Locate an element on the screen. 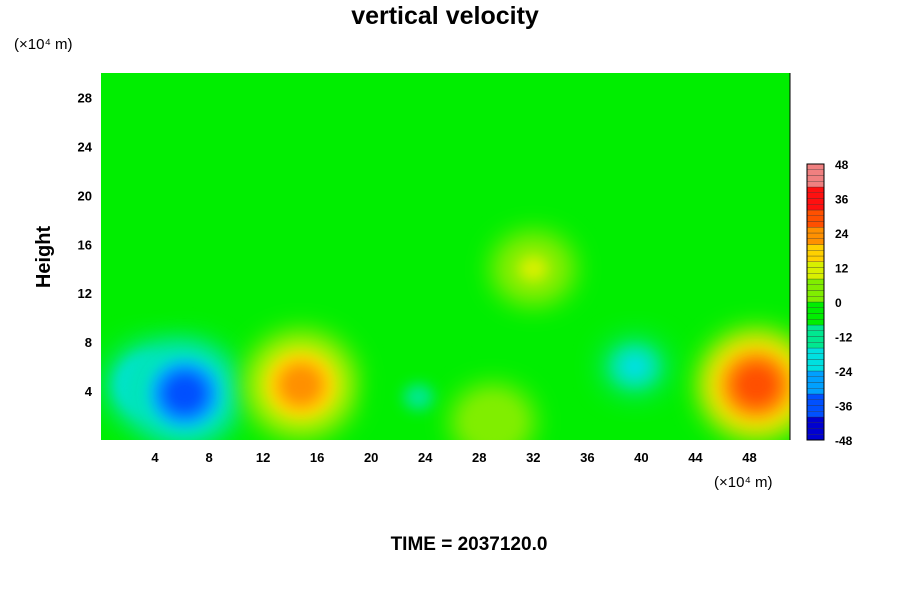 This screenshot has width=900, height=600. colorbar-frame is located at coordinates (815, 302).